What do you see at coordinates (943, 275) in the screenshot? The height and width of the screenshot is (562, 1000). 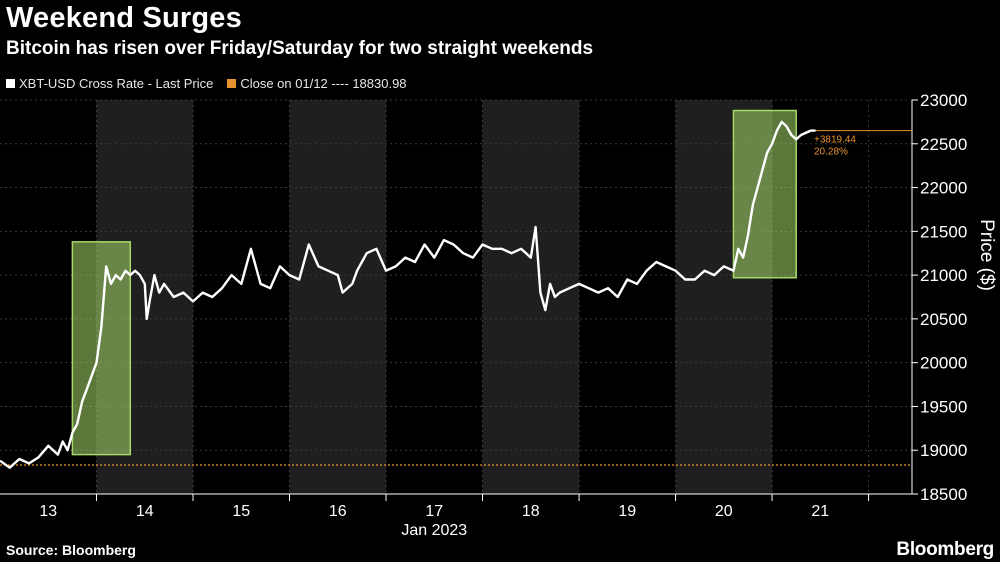 I see `y-tick-label: 21000` at bounding box center [943, 275].